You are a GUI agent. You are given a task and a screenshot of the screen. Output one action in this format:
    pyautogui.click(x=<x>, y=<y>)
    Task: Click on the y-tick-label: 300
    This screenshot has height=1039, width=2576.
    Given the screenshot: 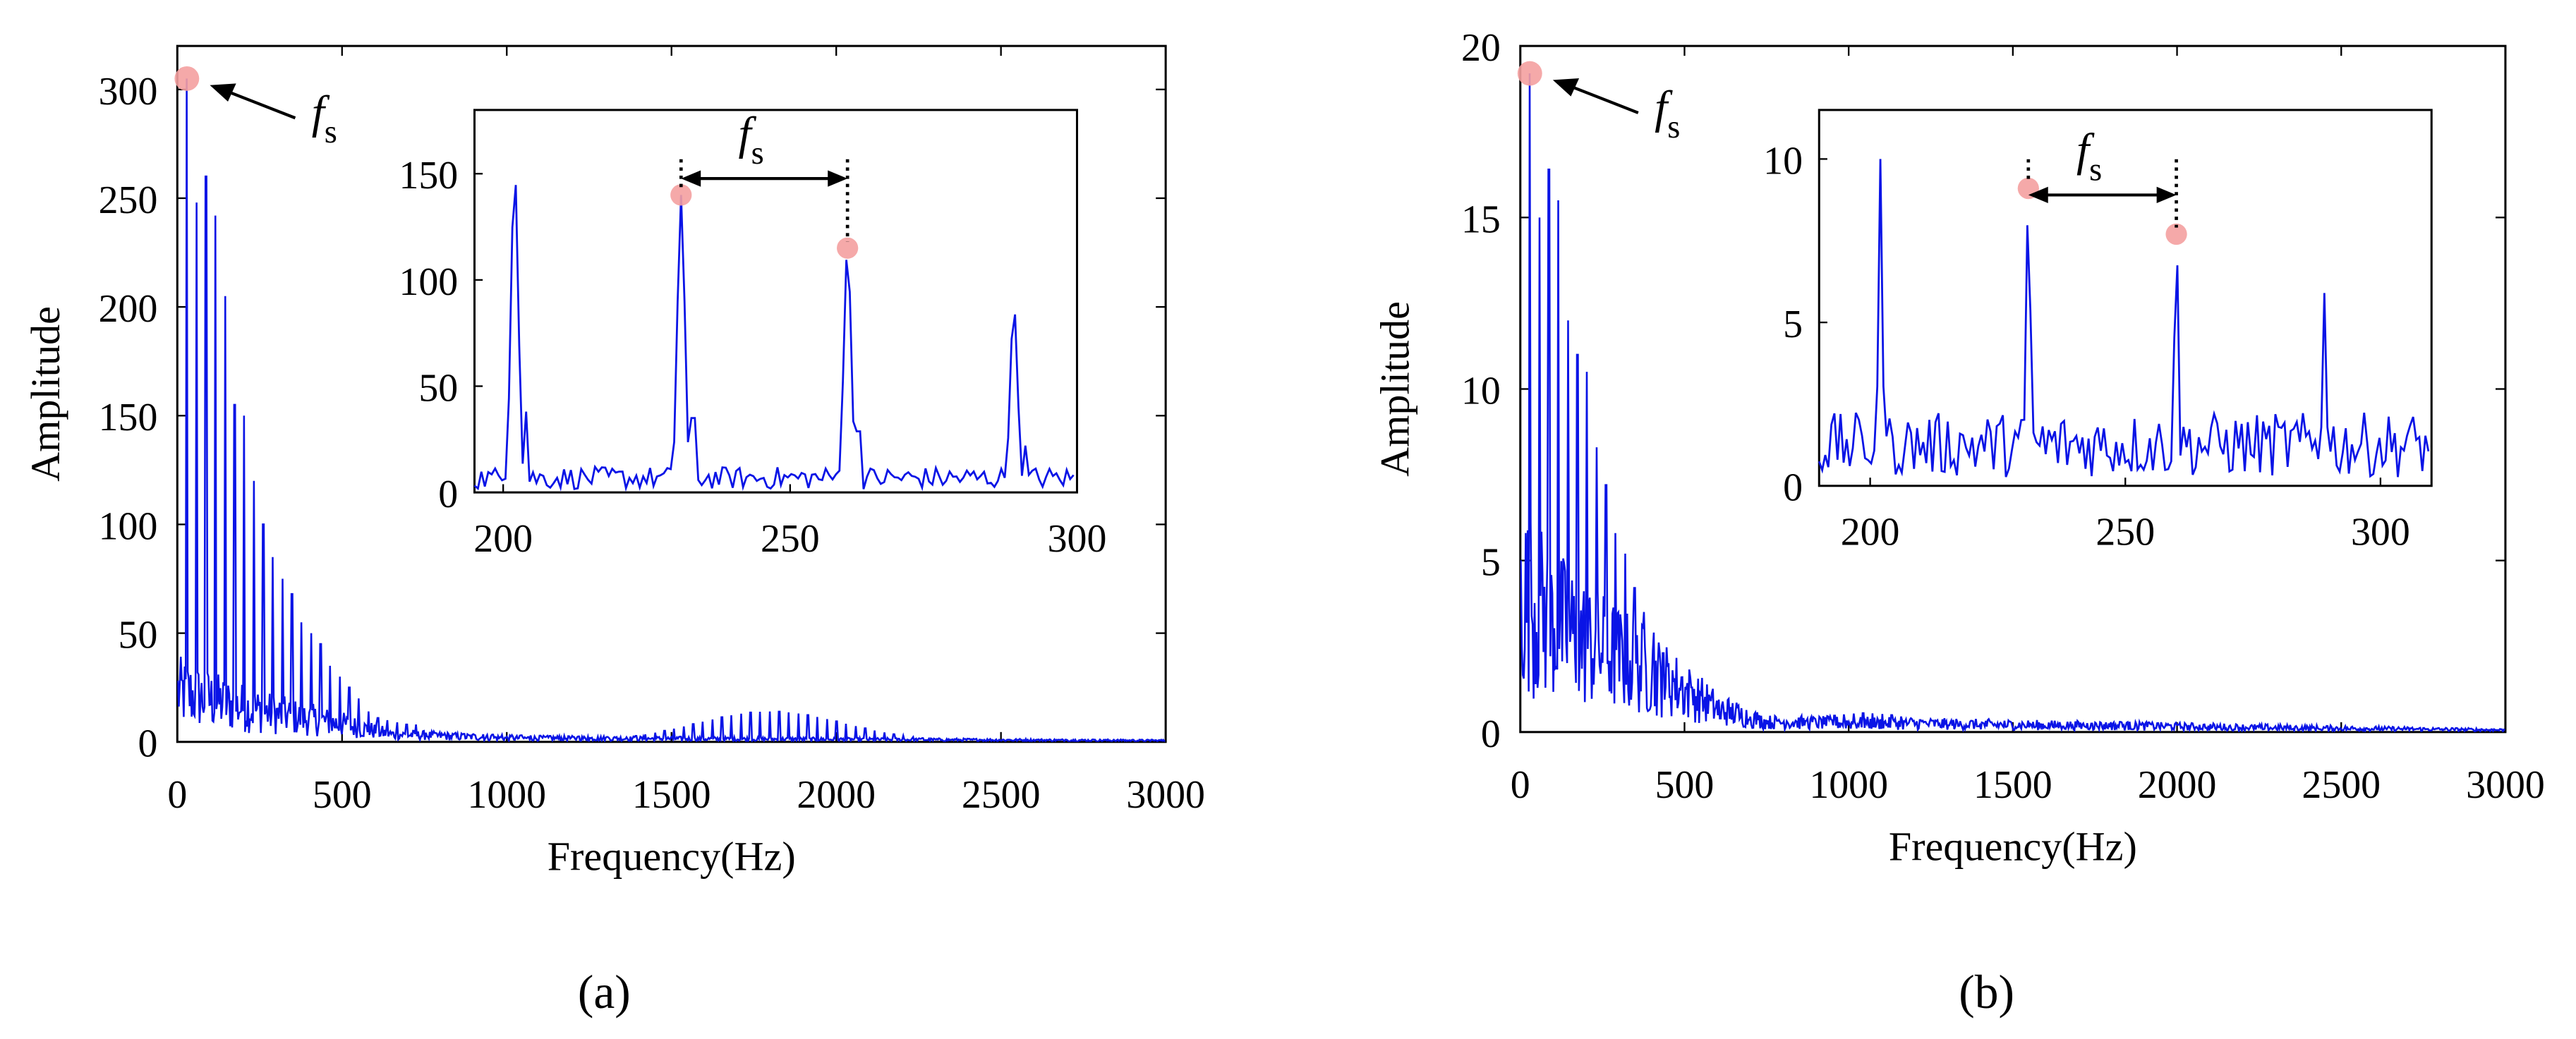 What is the action you would take?
    pyautogui.click(x=129, y=92)
    